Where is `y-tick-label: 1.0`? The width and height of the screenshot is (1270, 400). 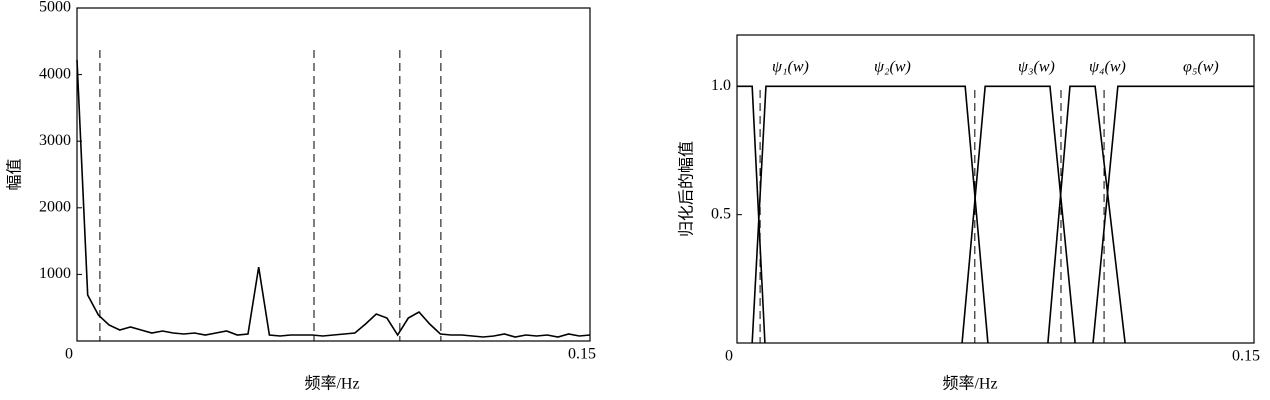 y-tick-label: 1.0 is located at coordinates (721, 85).